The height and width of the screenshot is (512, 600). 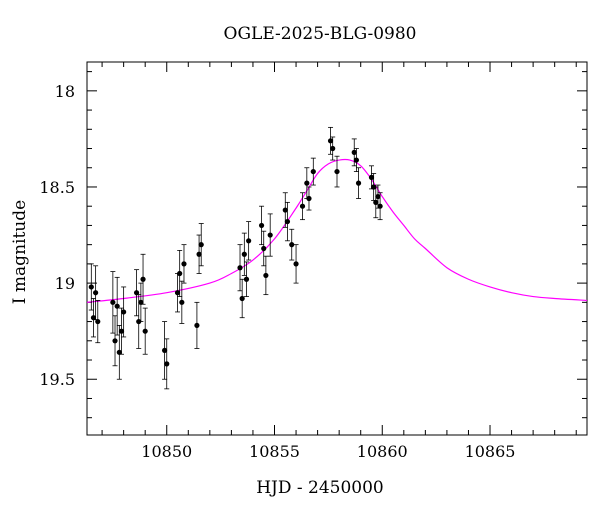 I want to click on x-tick-label: 10850, so click(x=166, y=451).